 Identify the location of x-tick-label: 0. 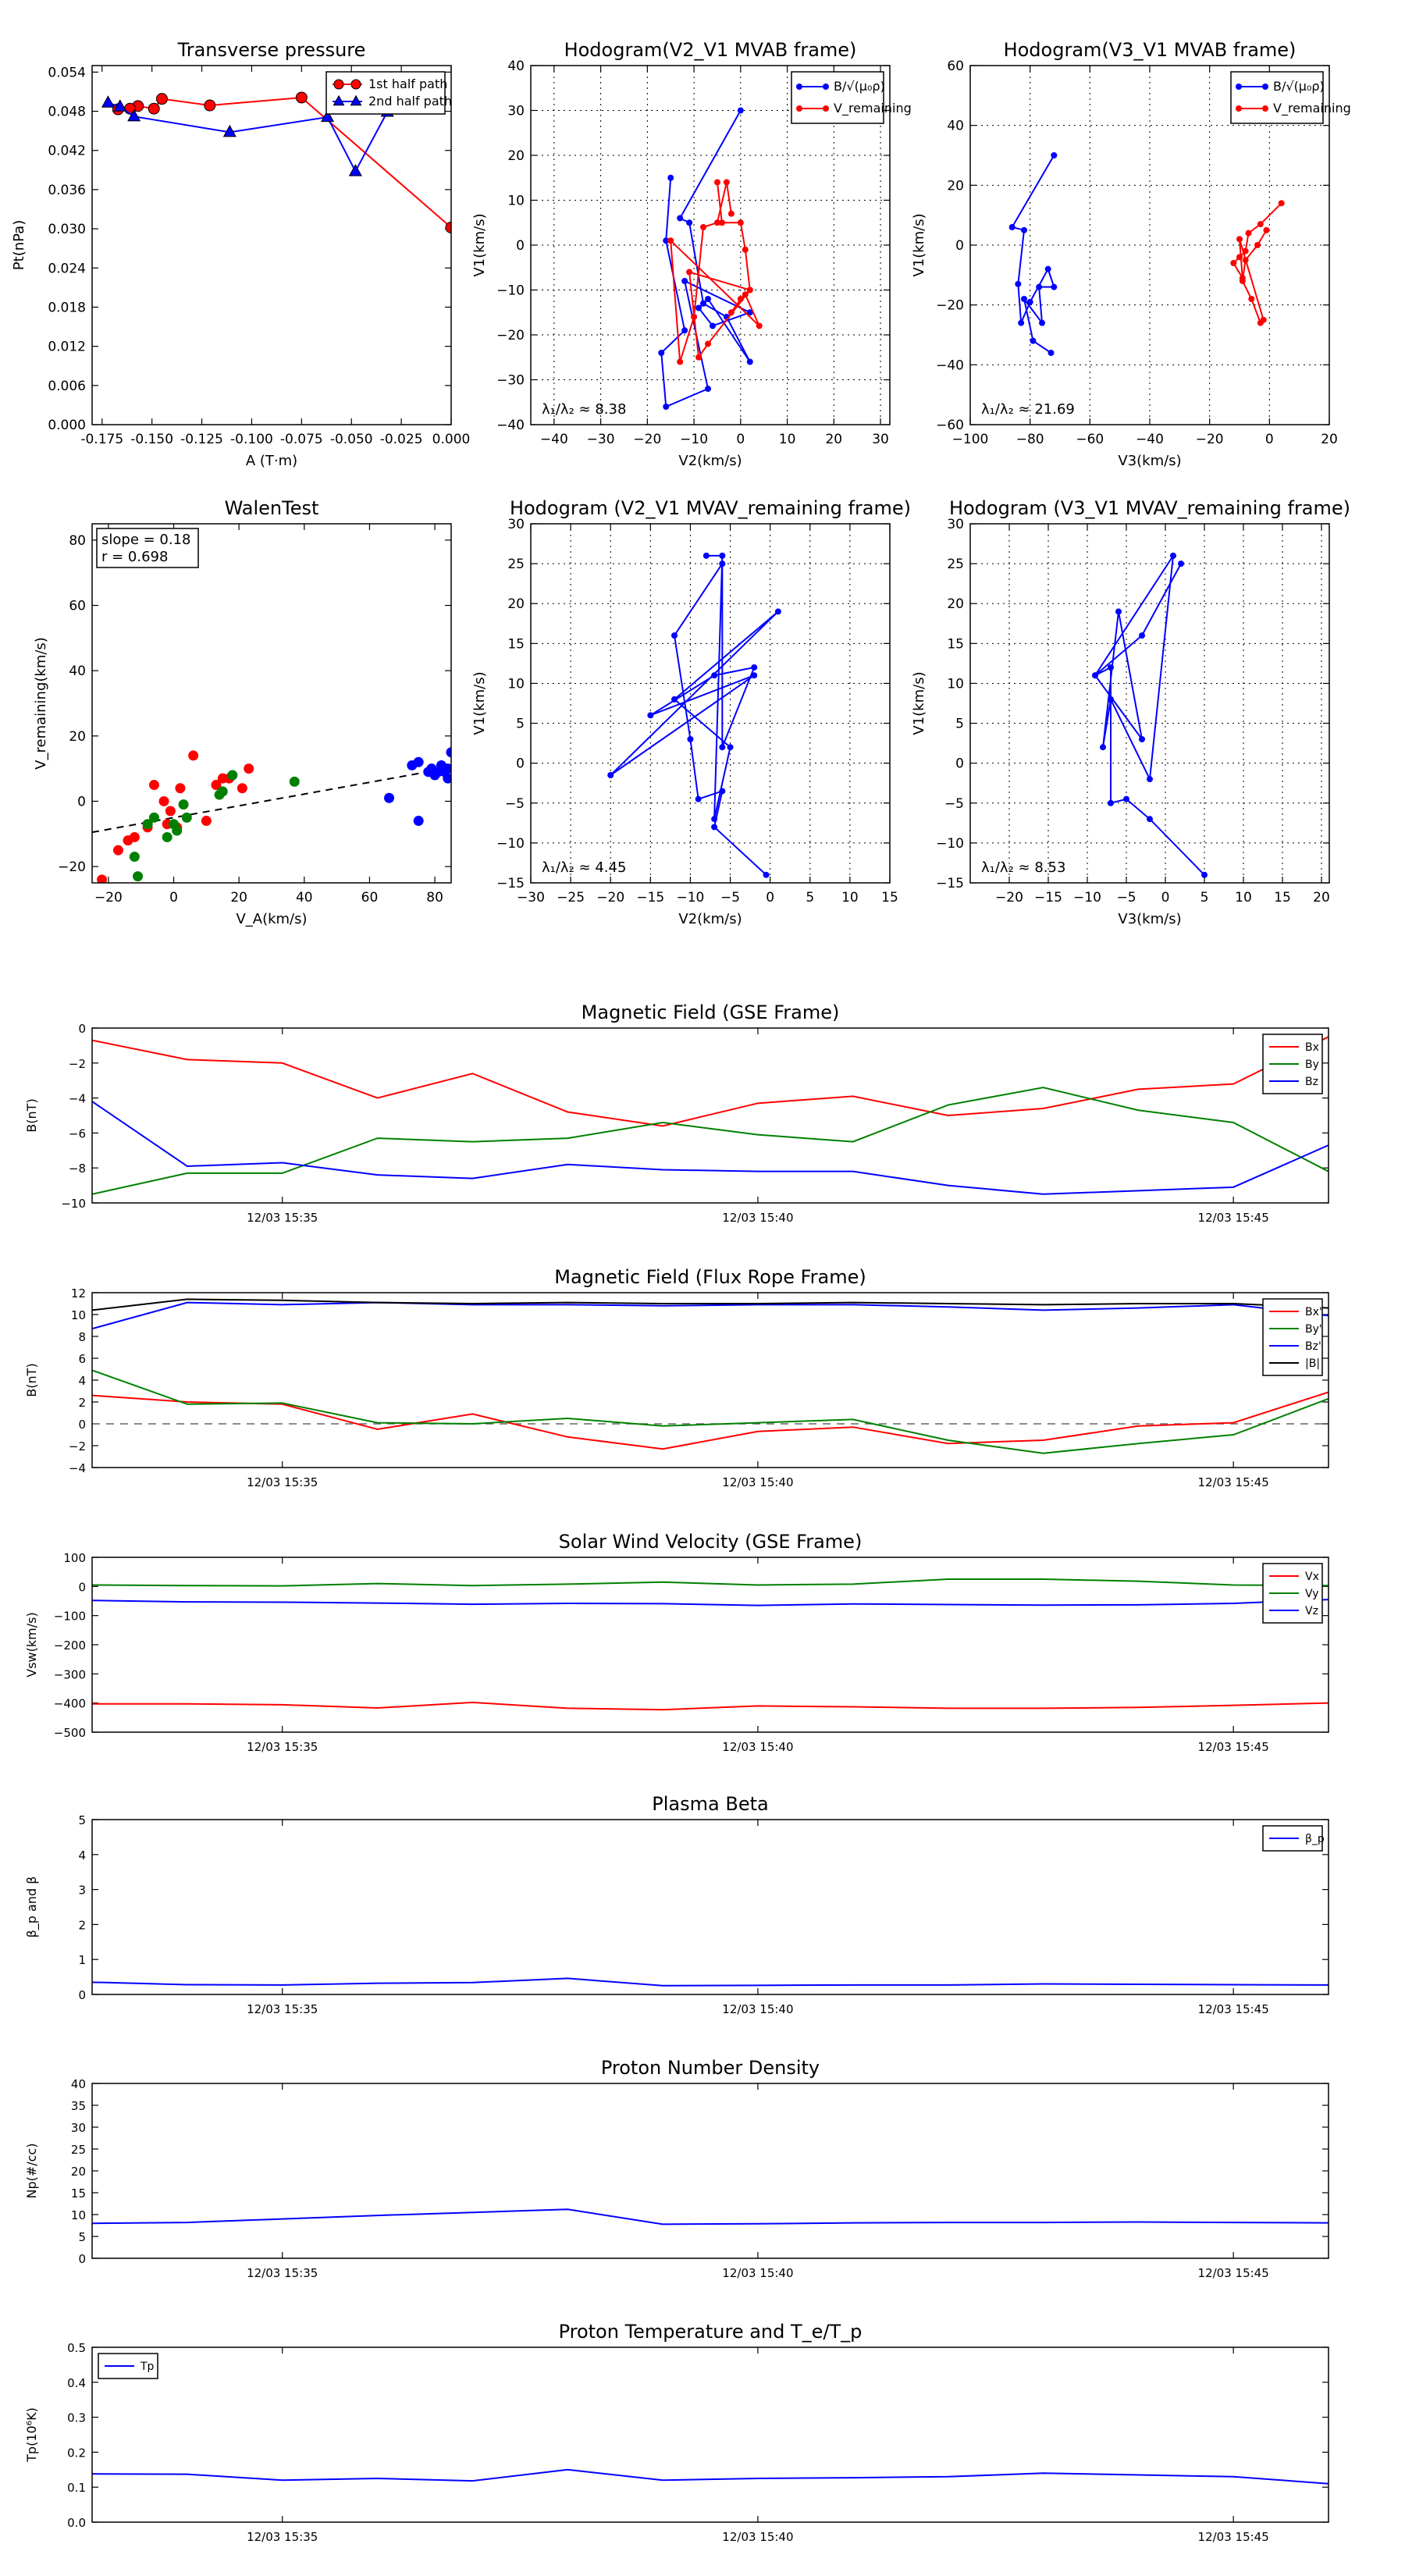
(1270, 439).